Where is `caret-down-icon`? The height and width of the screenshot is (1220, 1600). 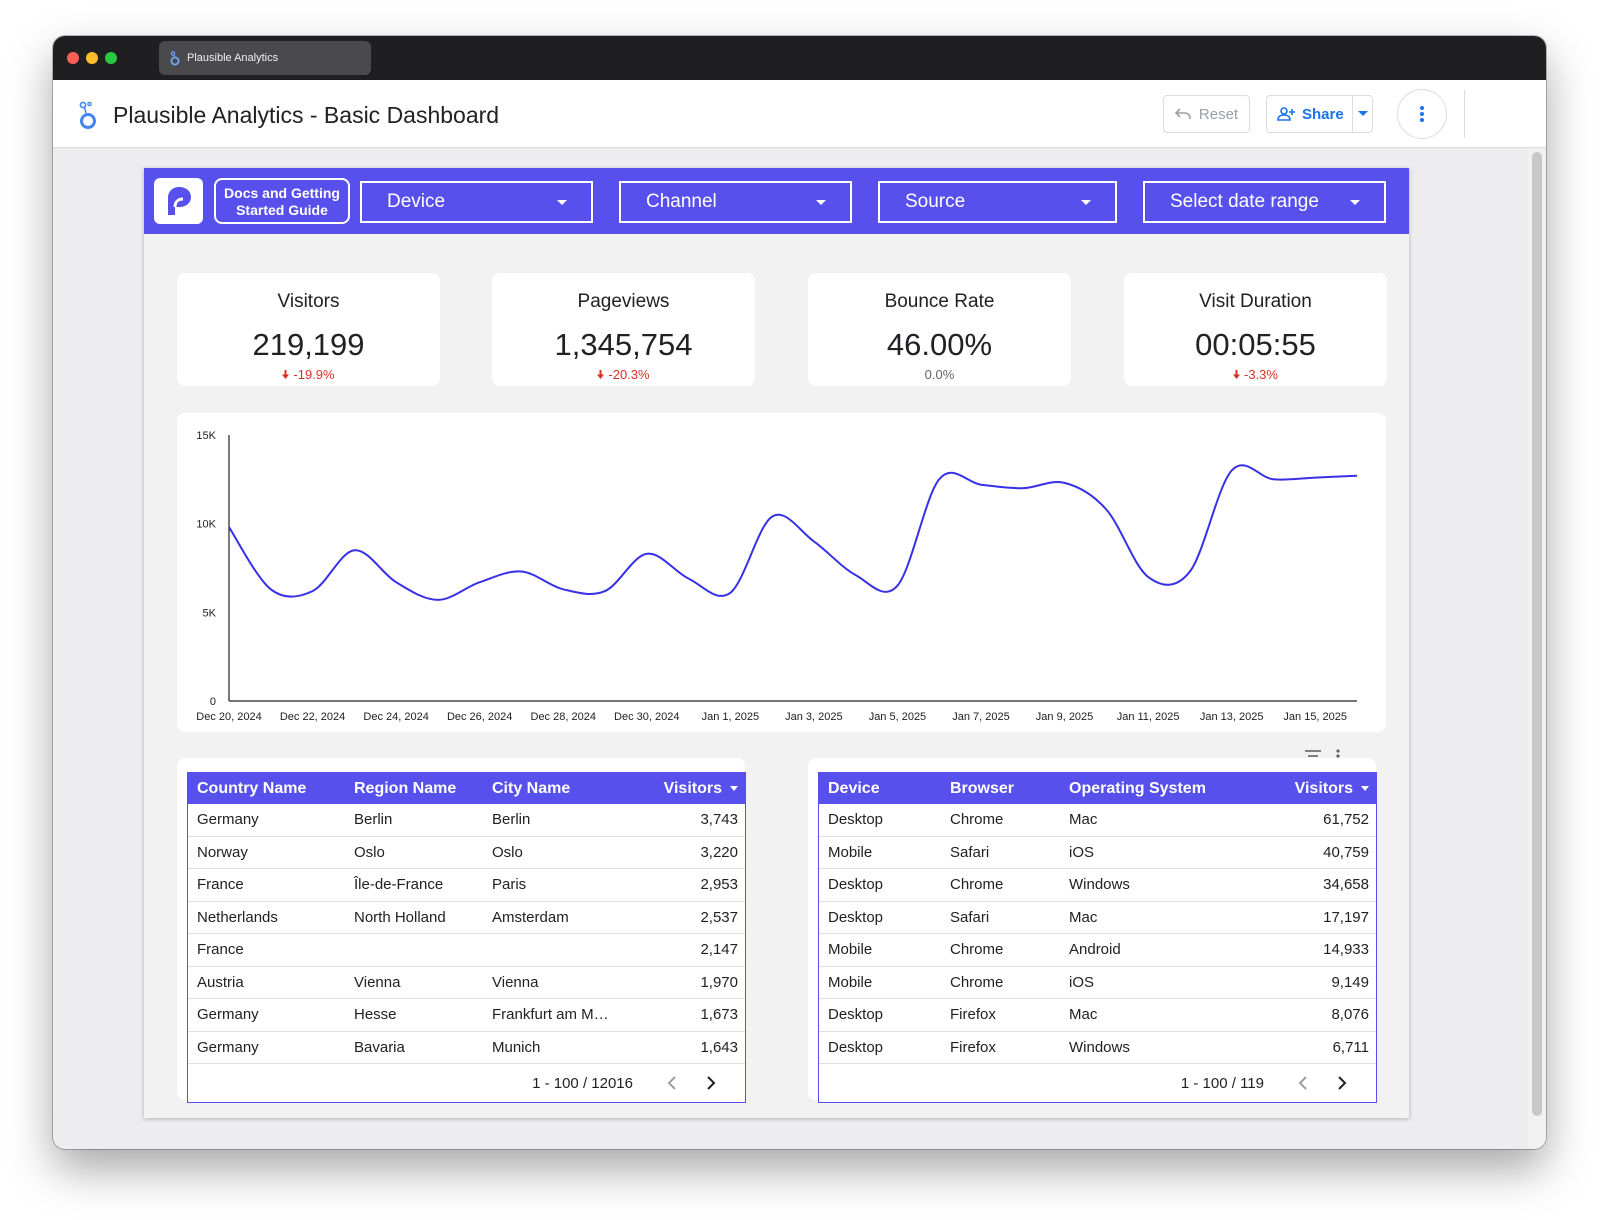 caret-down-icon is located at coordinates (562, 202).